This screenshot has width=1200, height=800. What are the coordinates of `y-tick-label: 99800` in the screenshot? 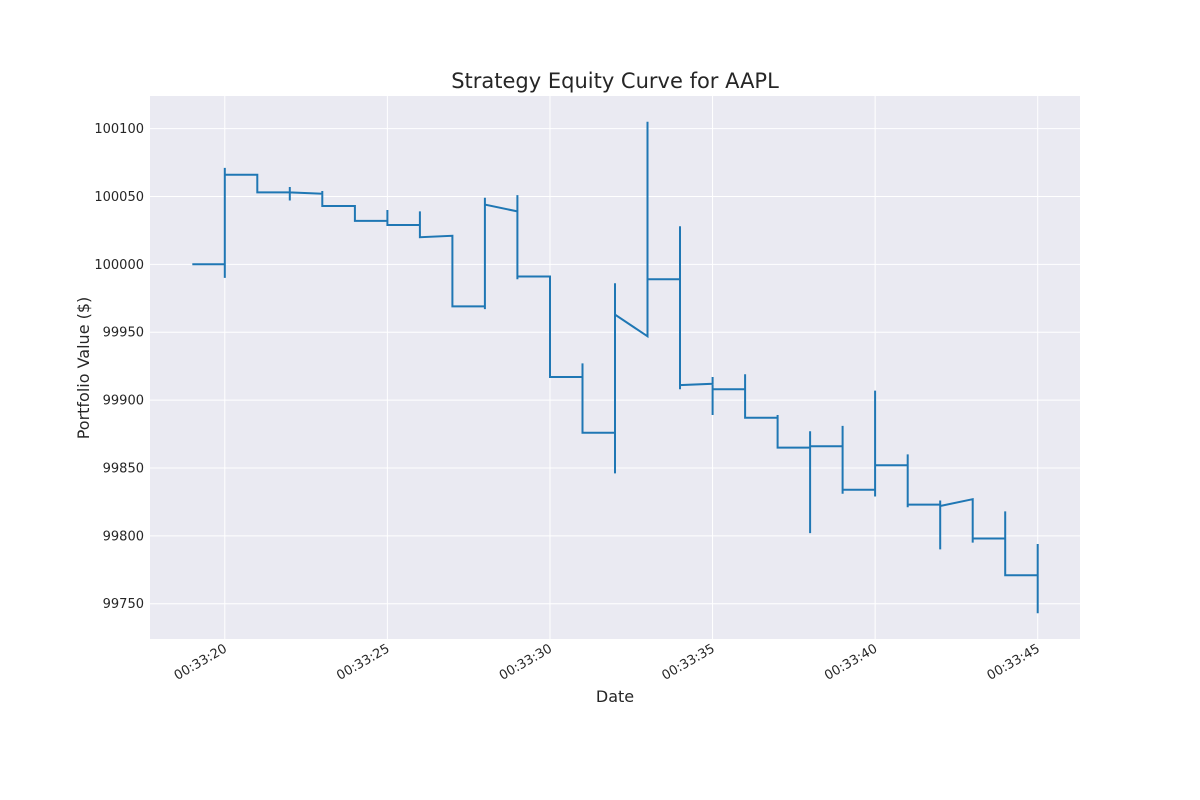 It's located at (123, 536).